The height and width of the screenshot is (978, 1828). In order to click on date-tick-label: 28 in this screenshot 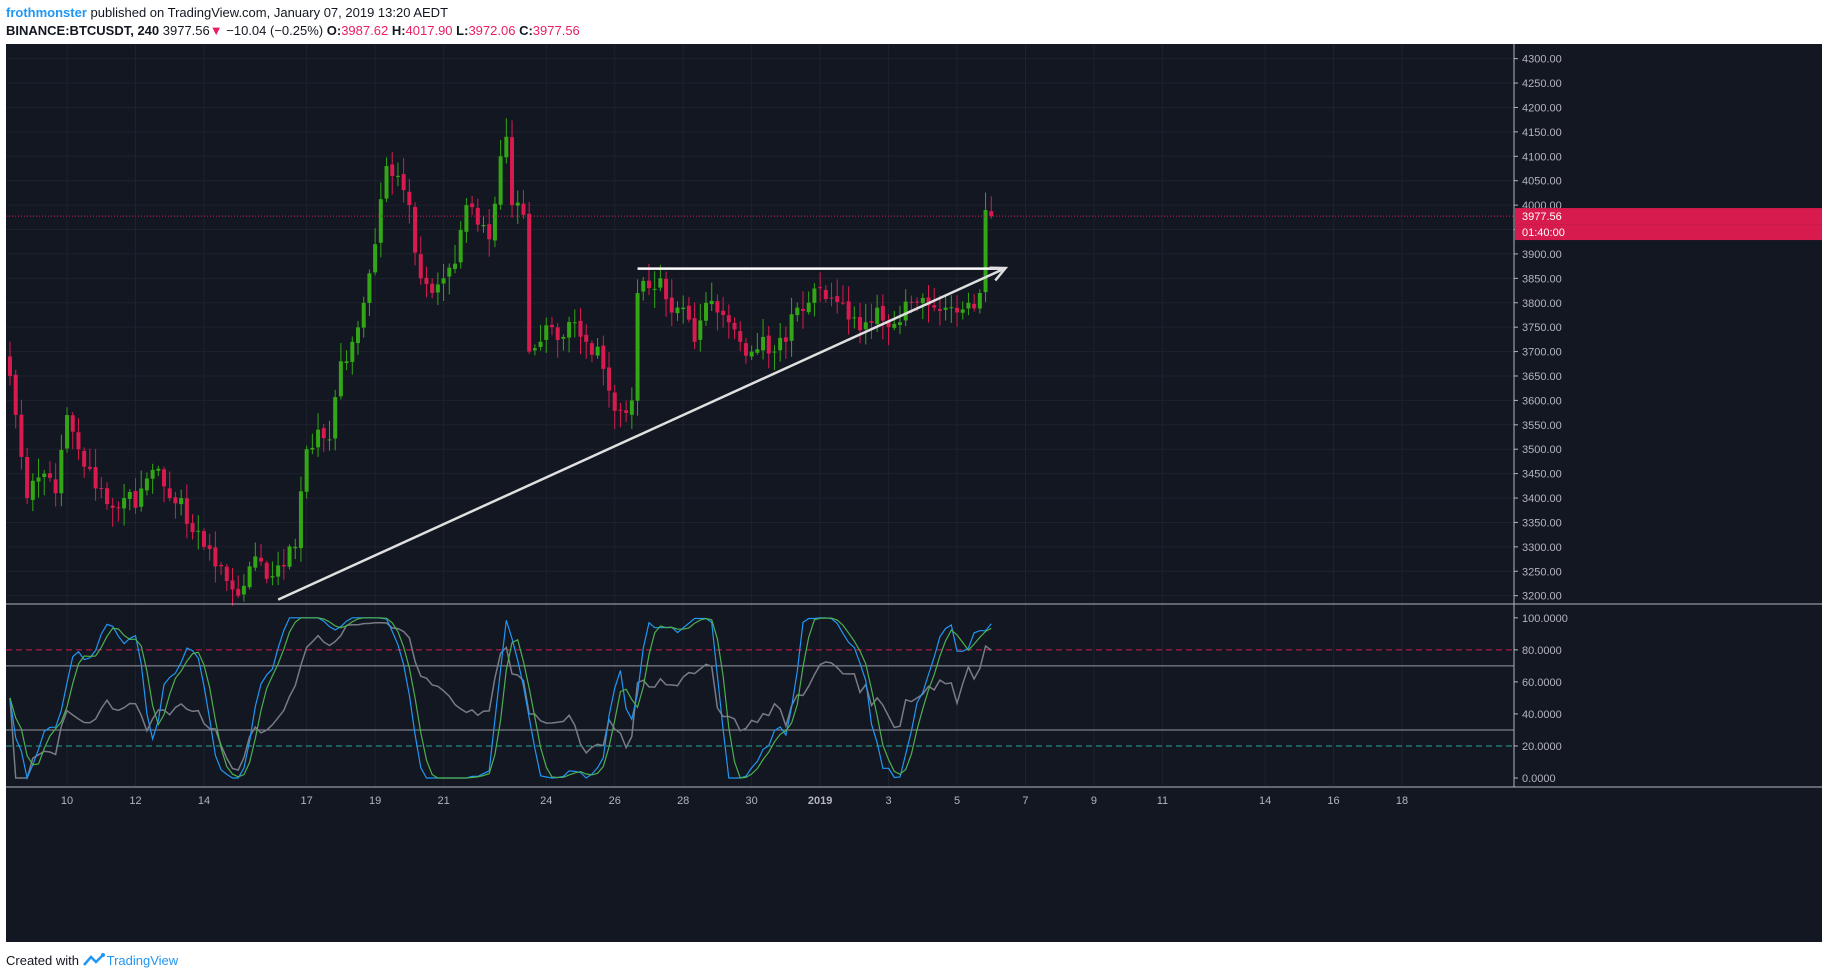, I will do `click(683, 801)`.